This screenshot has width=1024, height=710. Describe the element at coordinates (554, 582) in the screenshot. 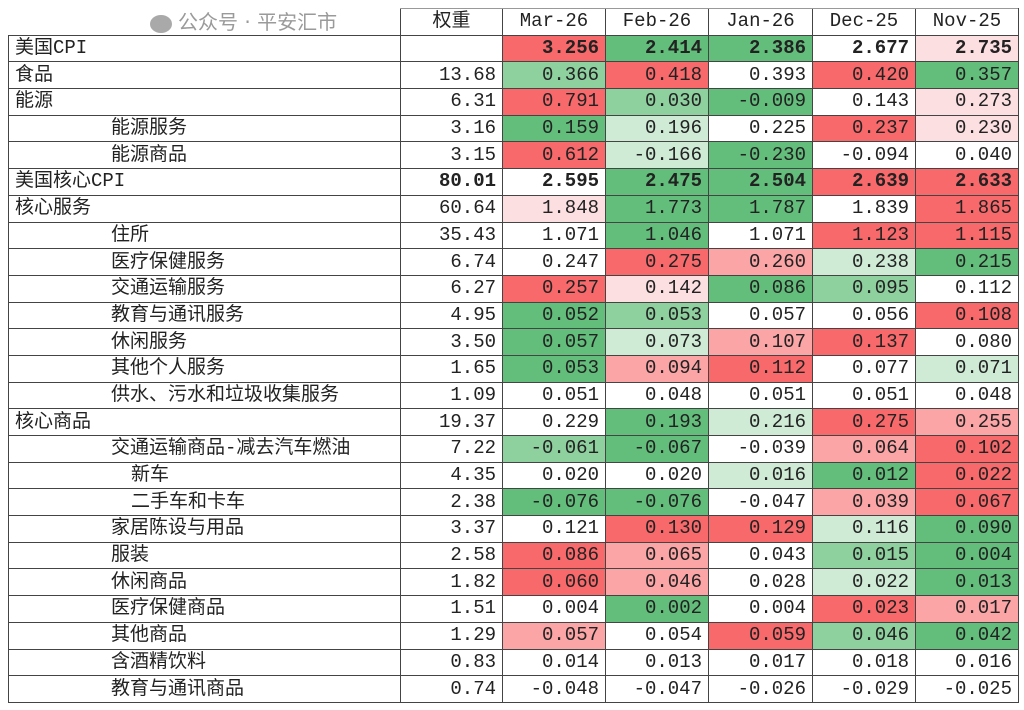

I see `value-cell: 0.060` at that location.